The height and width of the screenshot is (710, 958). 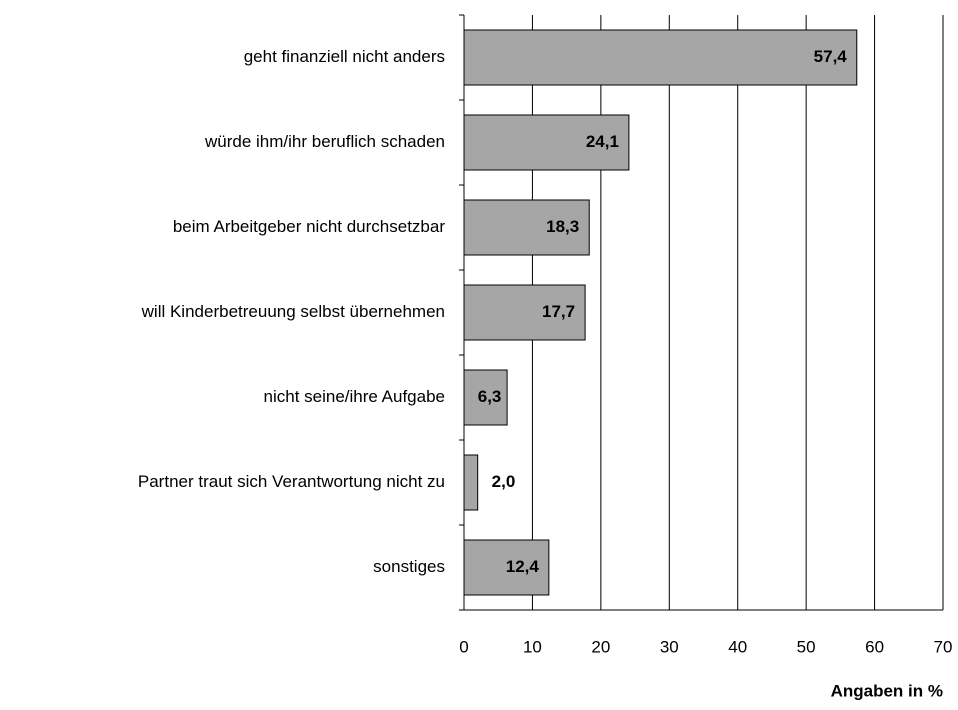 I want to click on x-tick-label: 20, so click(x=600, y=646).